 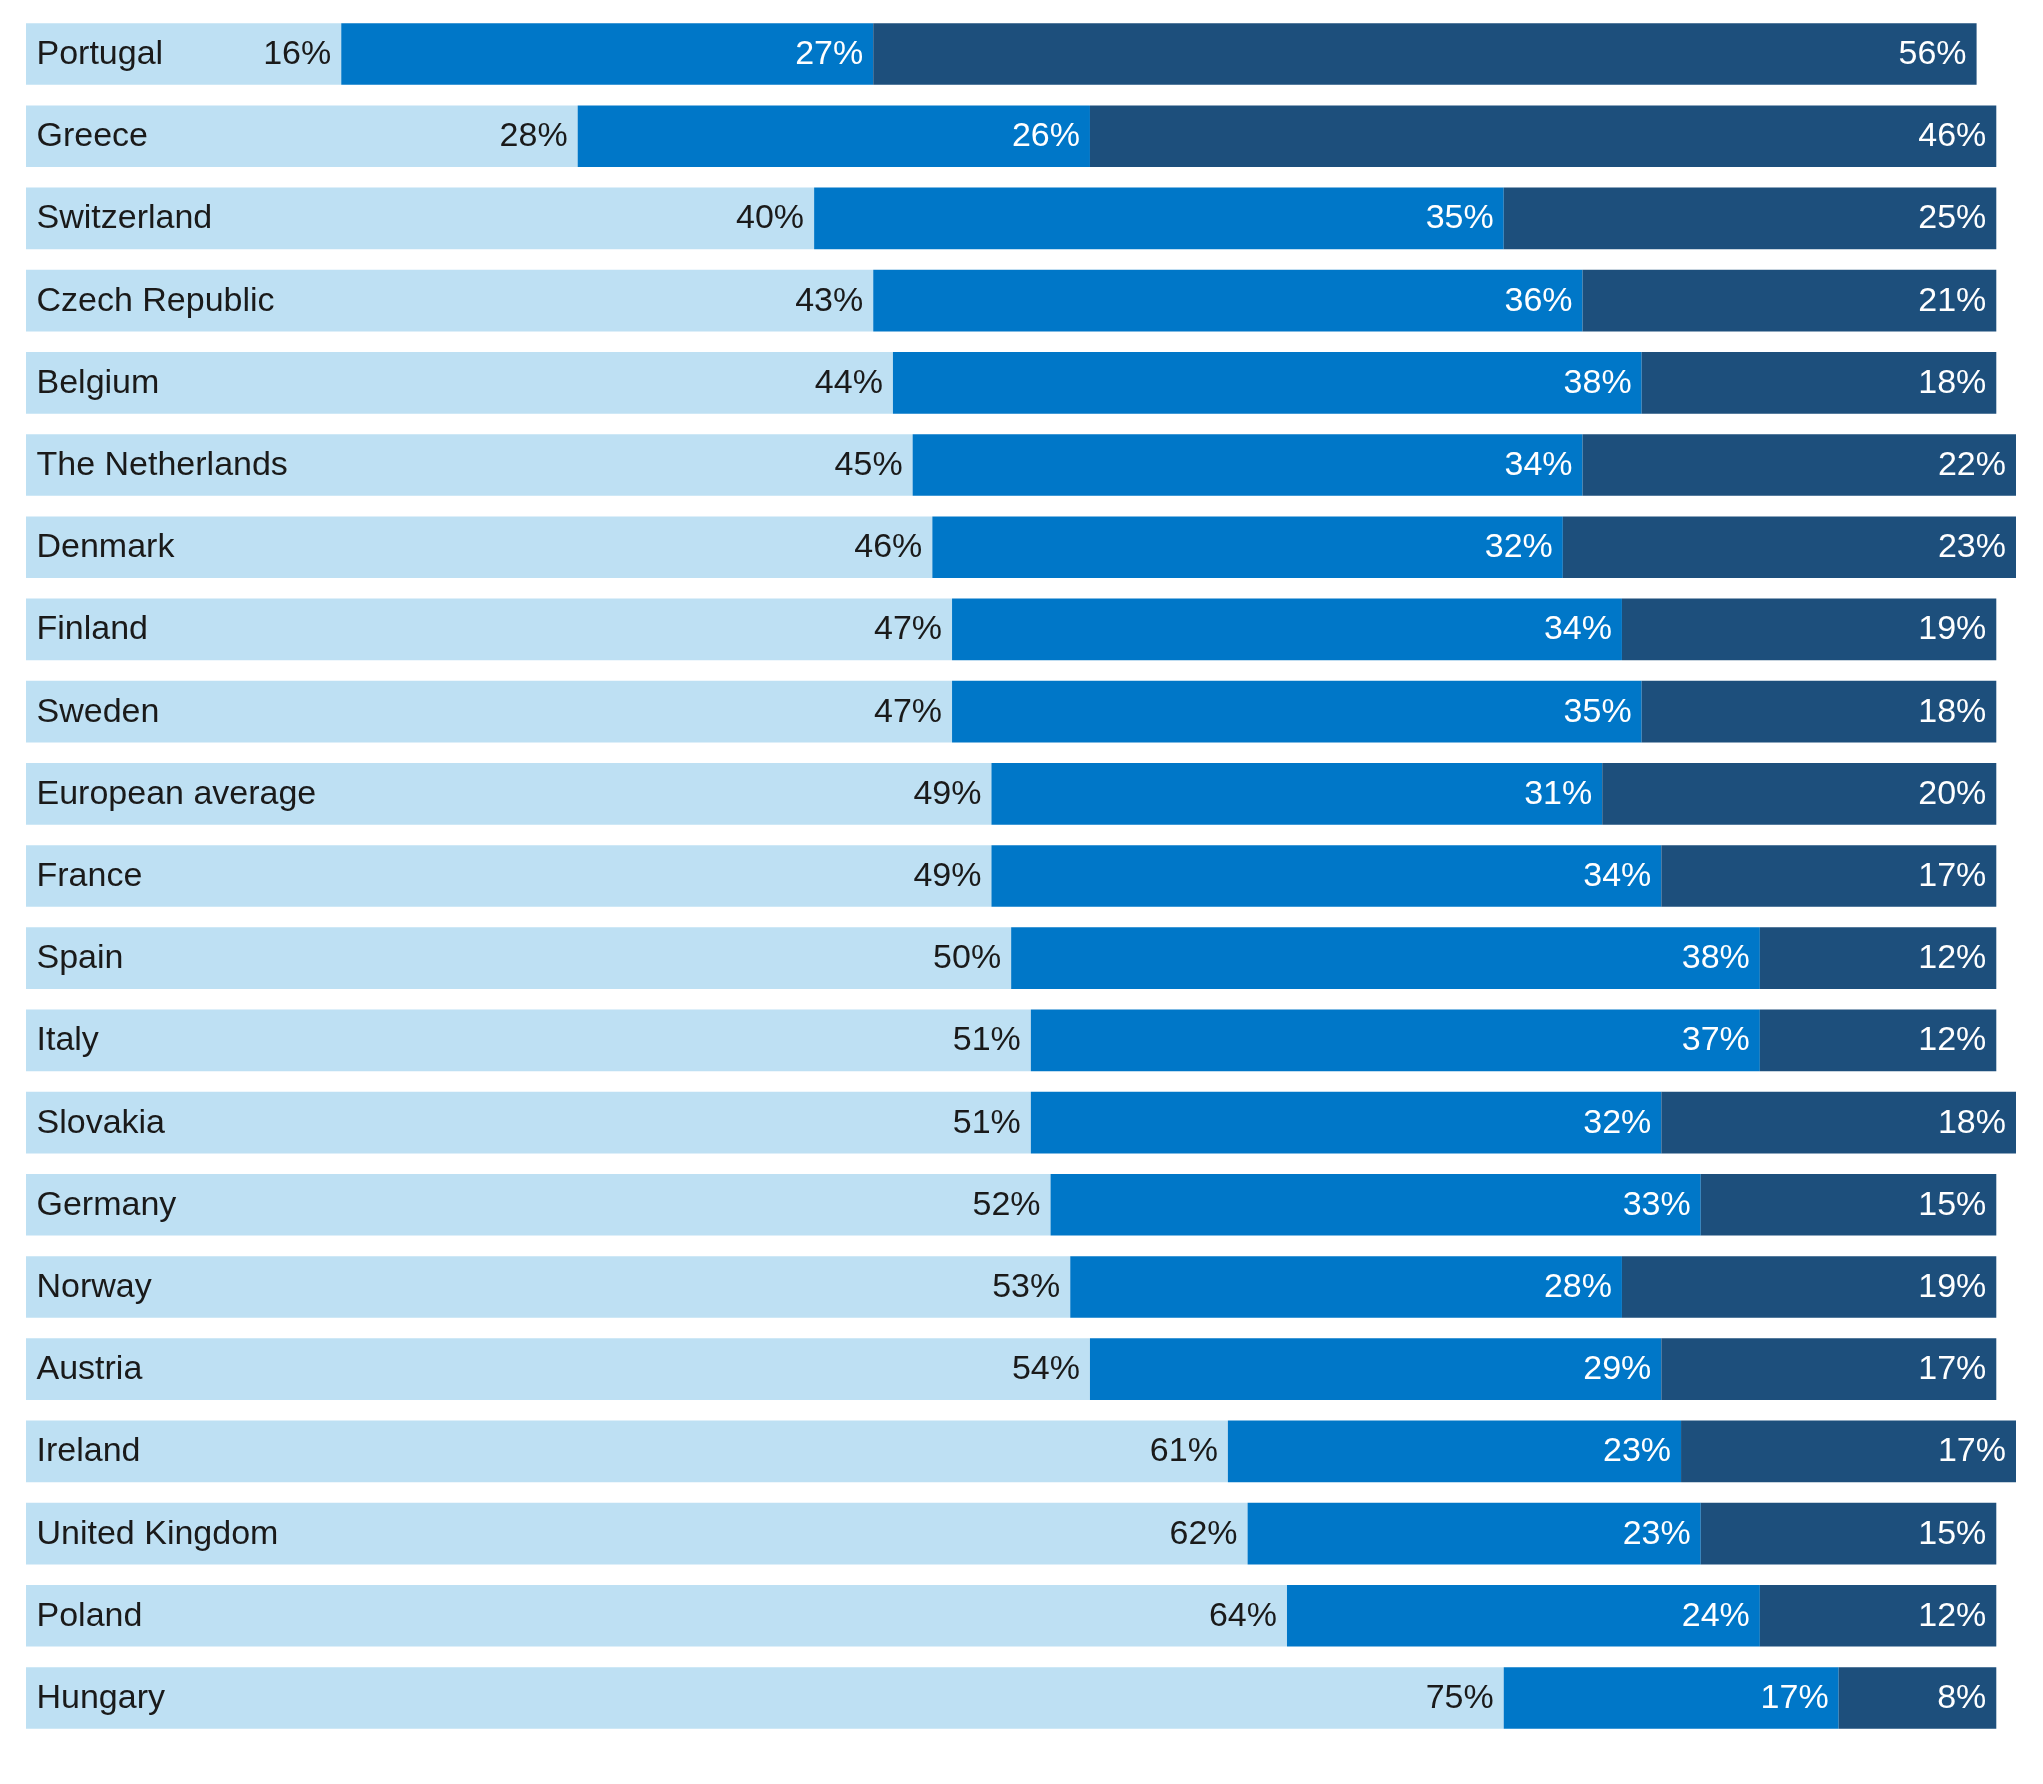 I want to click on data-label: 21%, so click(x=1952, y=298).